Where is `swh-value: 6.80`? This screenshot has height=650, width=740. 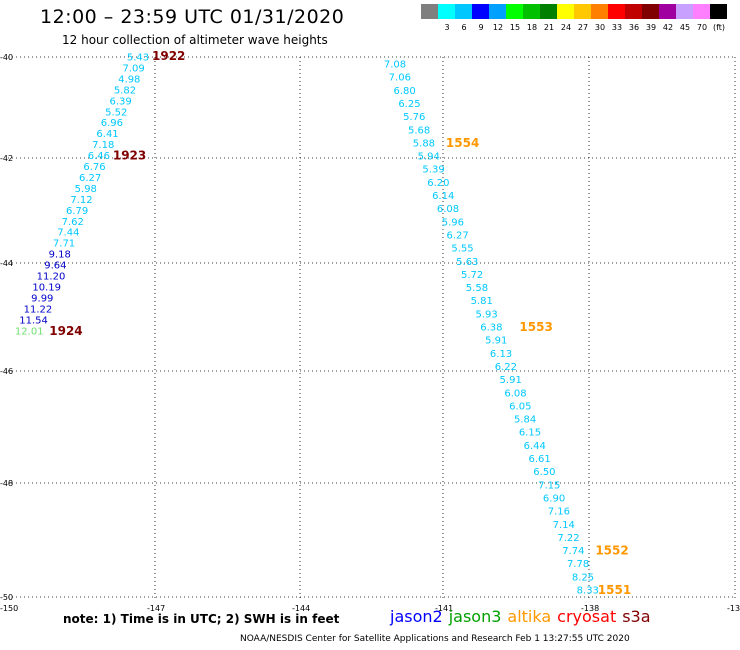
swh-value: 6.80 is located at coordinates (405, 91).